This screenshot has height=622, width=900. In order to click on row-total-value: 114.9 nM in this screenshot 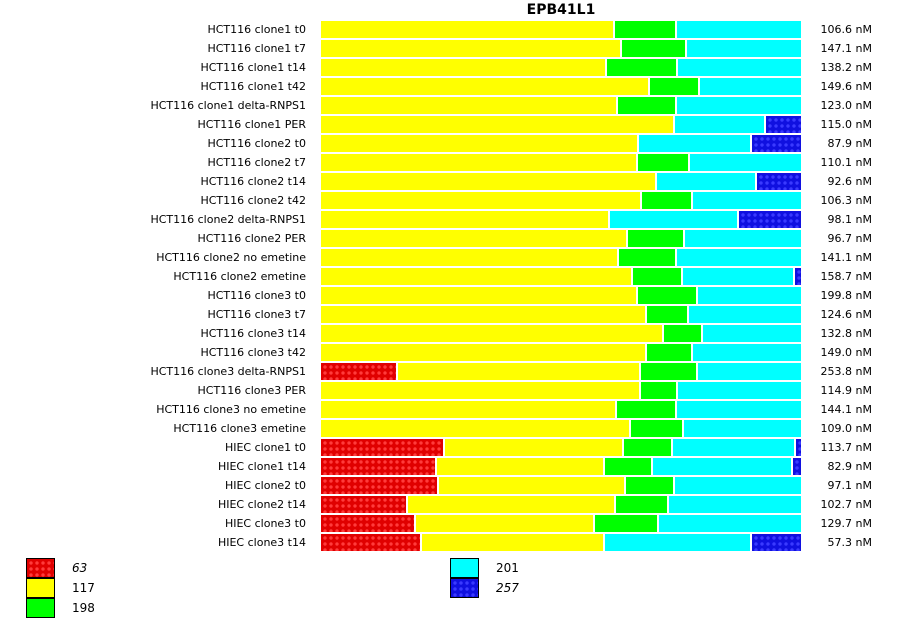, I will do `click(846, 390)`.